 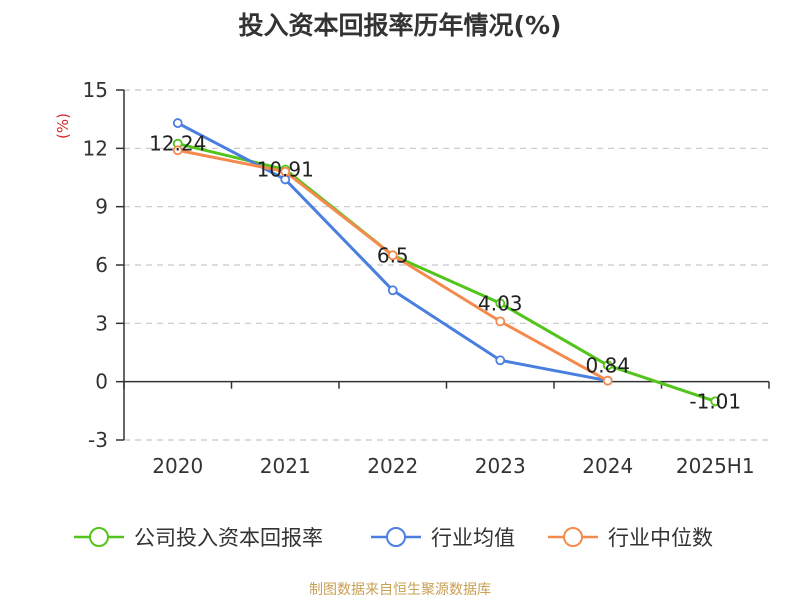 What do you see at coordinates (101, 265) in the screenshot?
I see `y-tick-label: 6` at bounding box center [101, 265].